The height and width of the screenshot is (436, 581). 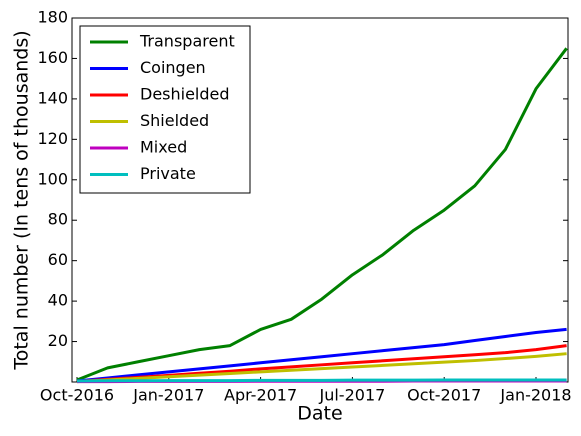 I want to click on legend-label: Mixed, so click(x=163, y=147).